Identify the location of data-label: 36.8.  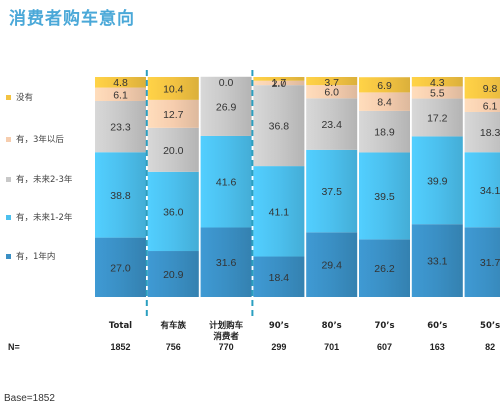
(279, 127).